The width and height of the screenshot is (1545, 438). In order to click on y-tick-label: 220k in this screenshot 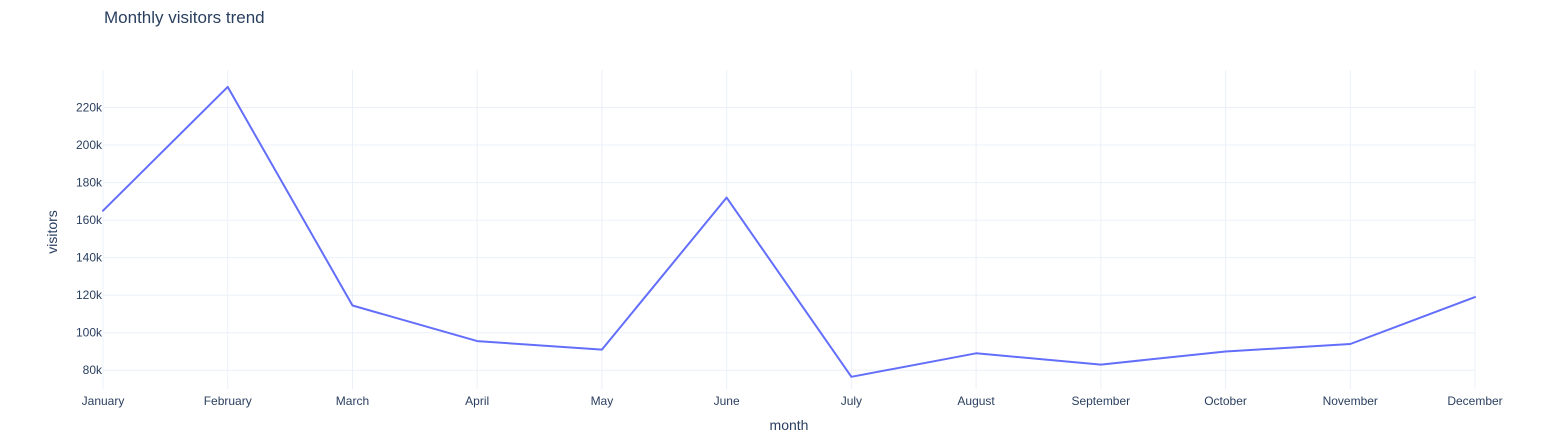, I will do `click(89, 108)`.